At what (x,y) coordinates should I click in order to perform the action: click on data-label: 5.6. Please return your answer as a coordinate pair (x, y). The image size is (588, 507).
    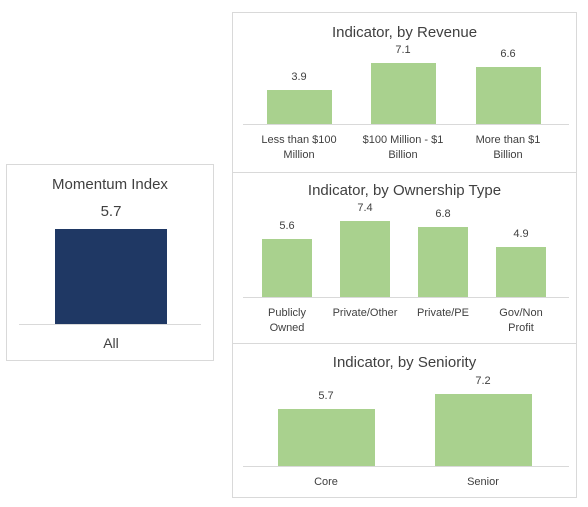
    Looking at the image, I should click on (287, 226).